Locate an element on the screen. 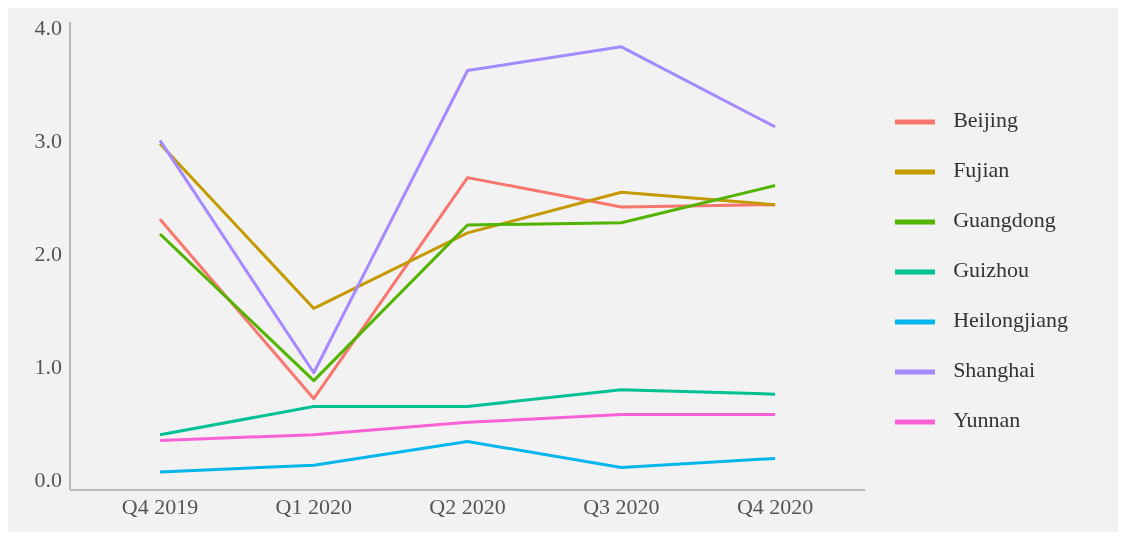 This screenshot has width=1126, height=540. legend-label: Guangdong is located at coordinates (1004, 219).